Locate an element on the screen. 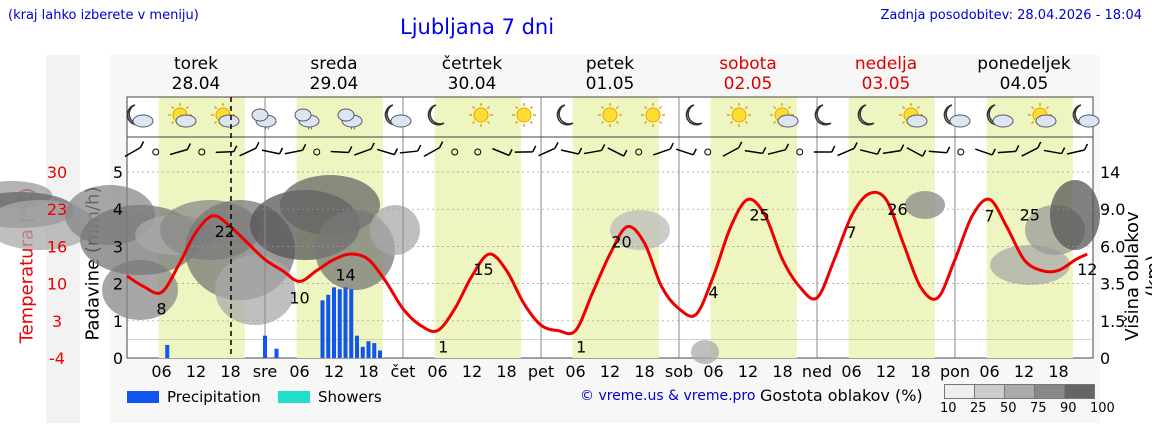 The width and height of the screenshot is (1152, 443). precipitation-tick: 4 is located at coordinates (118, 209).